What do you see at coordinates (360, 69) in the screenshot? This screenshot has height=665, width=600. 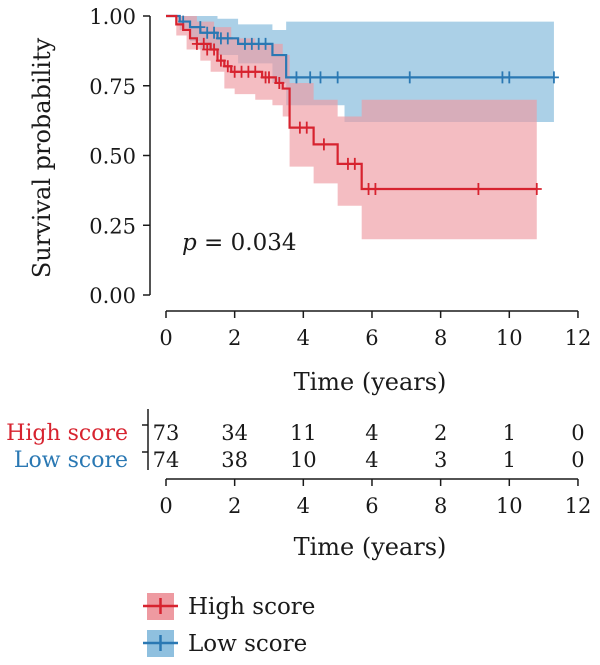 I see `ci-band-low-score` at bounding box center [360, 69].